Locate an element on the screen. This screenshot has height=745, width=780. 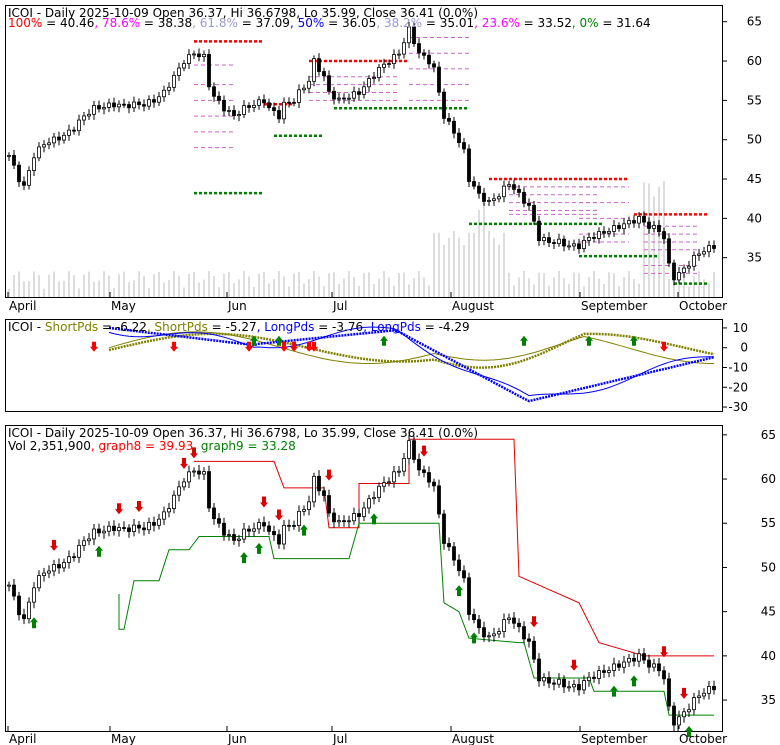
ind-x-tick-label: August is located at coordinates (473, 738).